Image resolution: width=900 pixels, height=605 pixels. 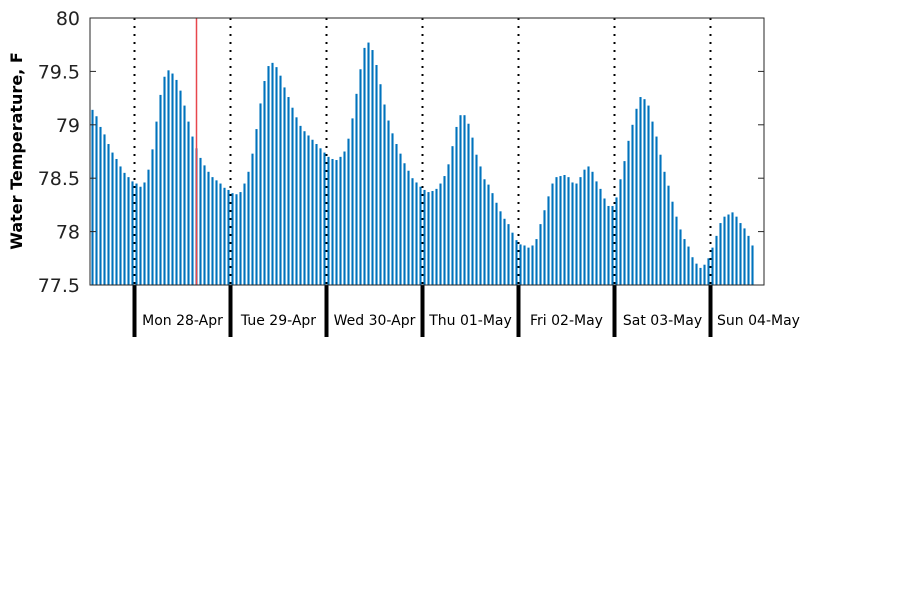 What do you see at coordinates (59, 179) in the screenshot?
I see `y-tick-label: 78.5` at bounding box center [59, 179].